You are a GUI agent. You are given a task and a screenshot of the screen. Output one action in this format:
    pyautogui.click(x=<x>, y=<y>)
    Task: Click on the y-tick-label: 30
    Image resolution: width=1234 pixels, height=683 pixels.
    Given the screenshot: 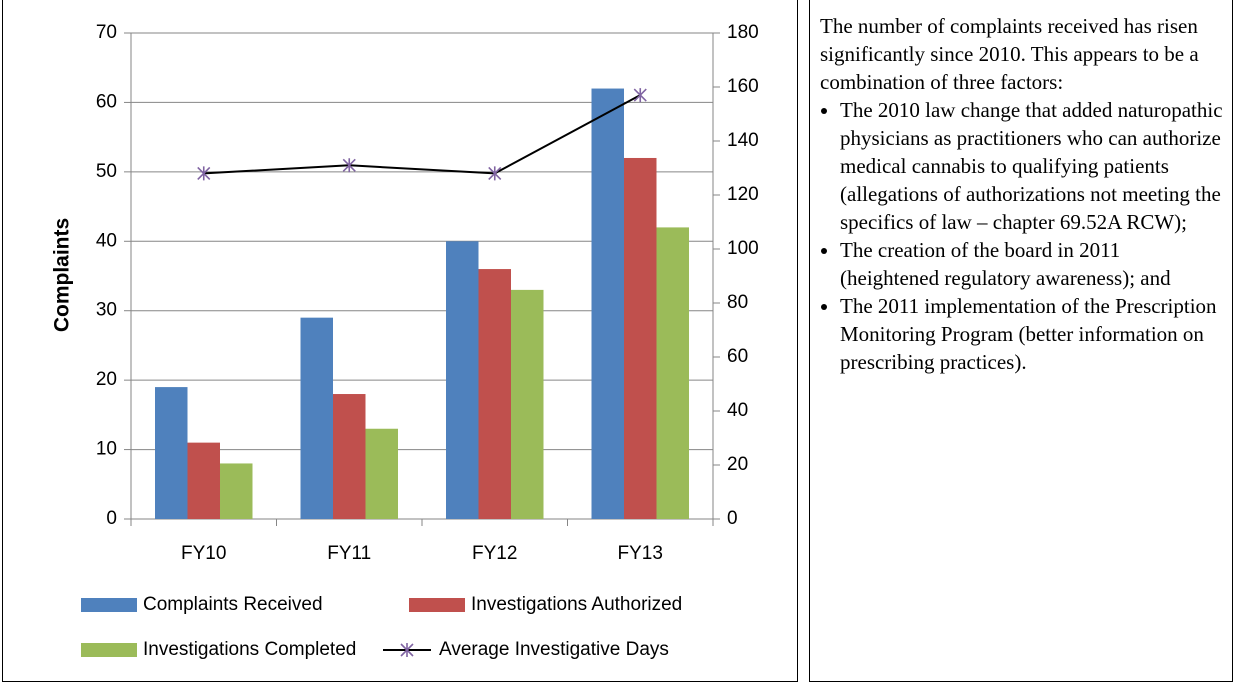 What is the action you would take?
    pyautogui.click(x=106, y=310)
    